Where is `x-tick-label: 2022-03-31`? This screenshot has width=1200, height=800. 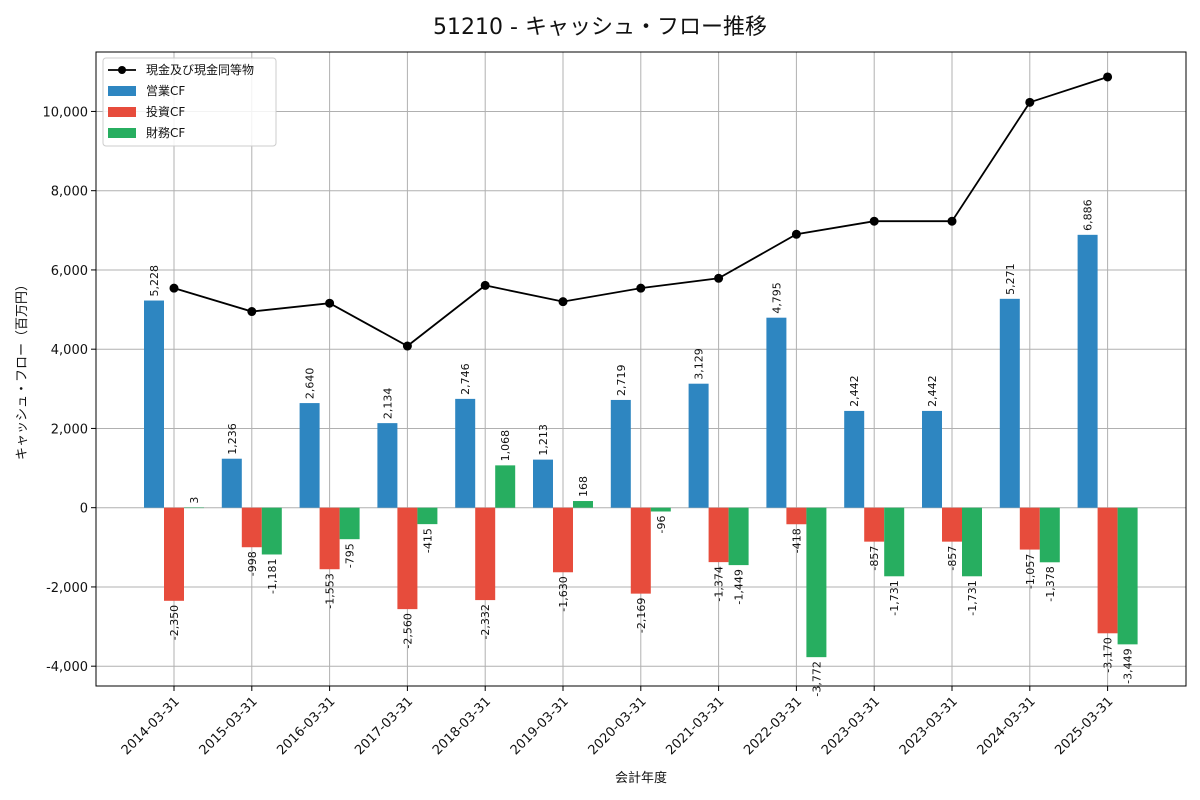 x-tick-label: 2022-03-31 is located at coordinates (773, 726).